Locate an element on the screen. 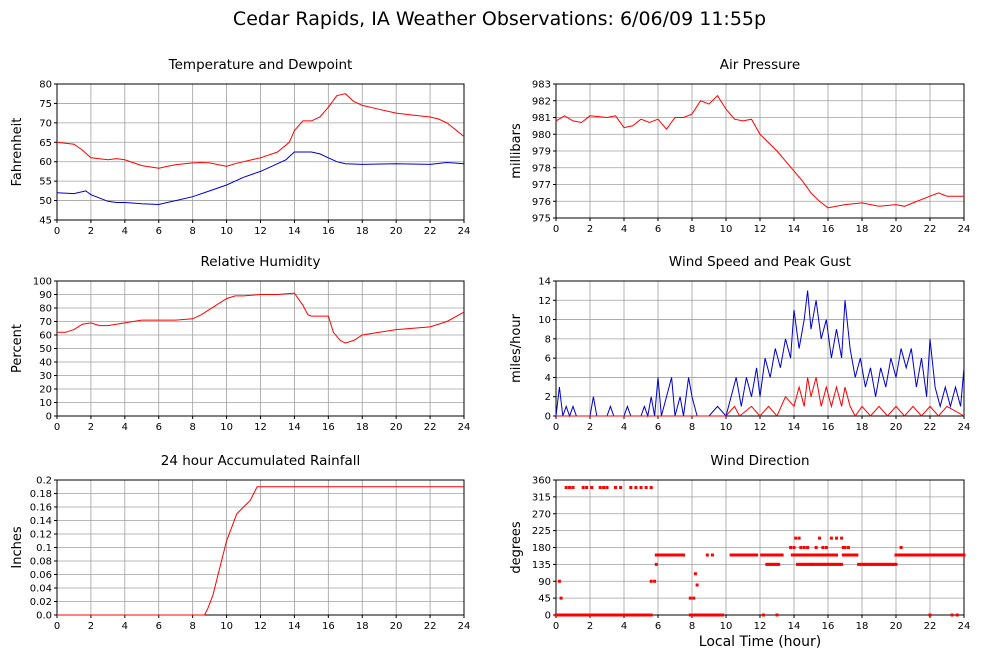 The width and height of the screenshot is (999, 659). y-tick-label: 70 is located at coordinates (45, 123).